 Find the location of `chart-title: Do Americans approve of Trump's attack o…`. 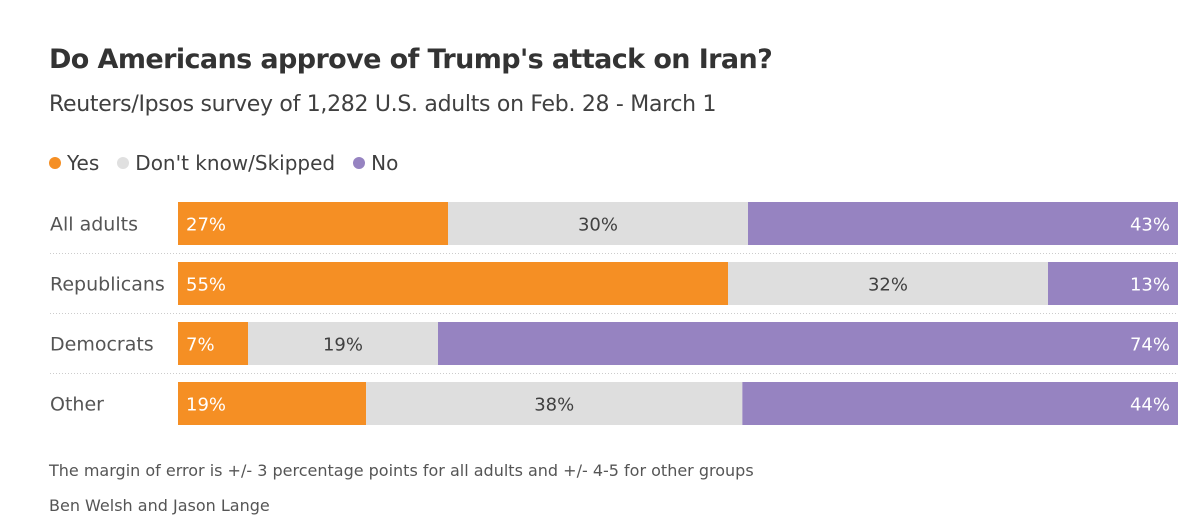

chart-title: Do Americans approve of Trump's attack o… is located at coordinates (411, 59).